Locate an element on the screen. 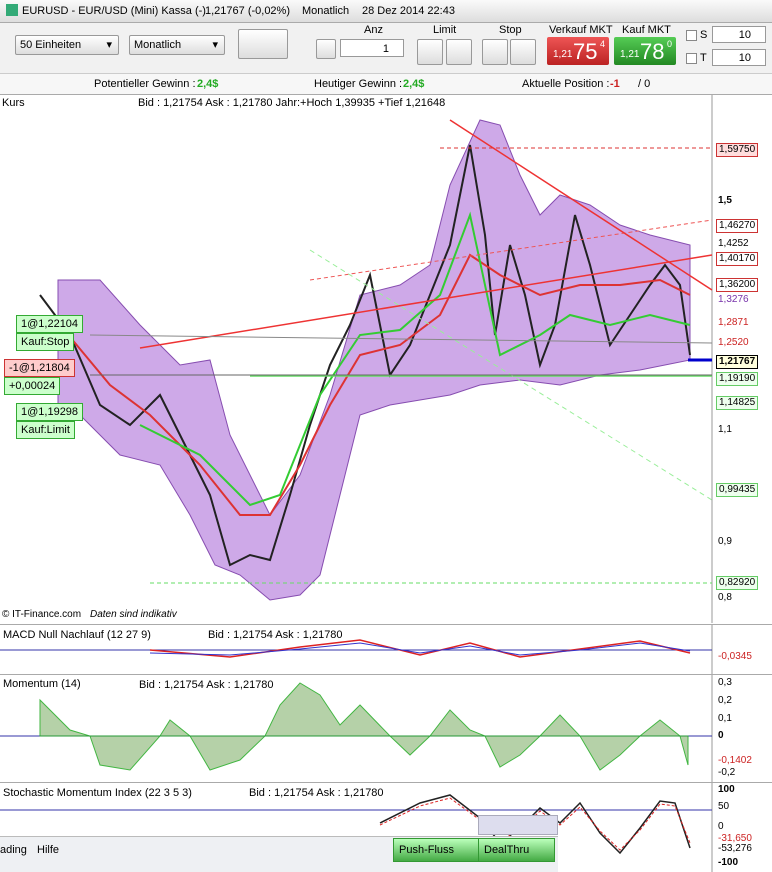  stop-buy is located at coordinates (495, 52).